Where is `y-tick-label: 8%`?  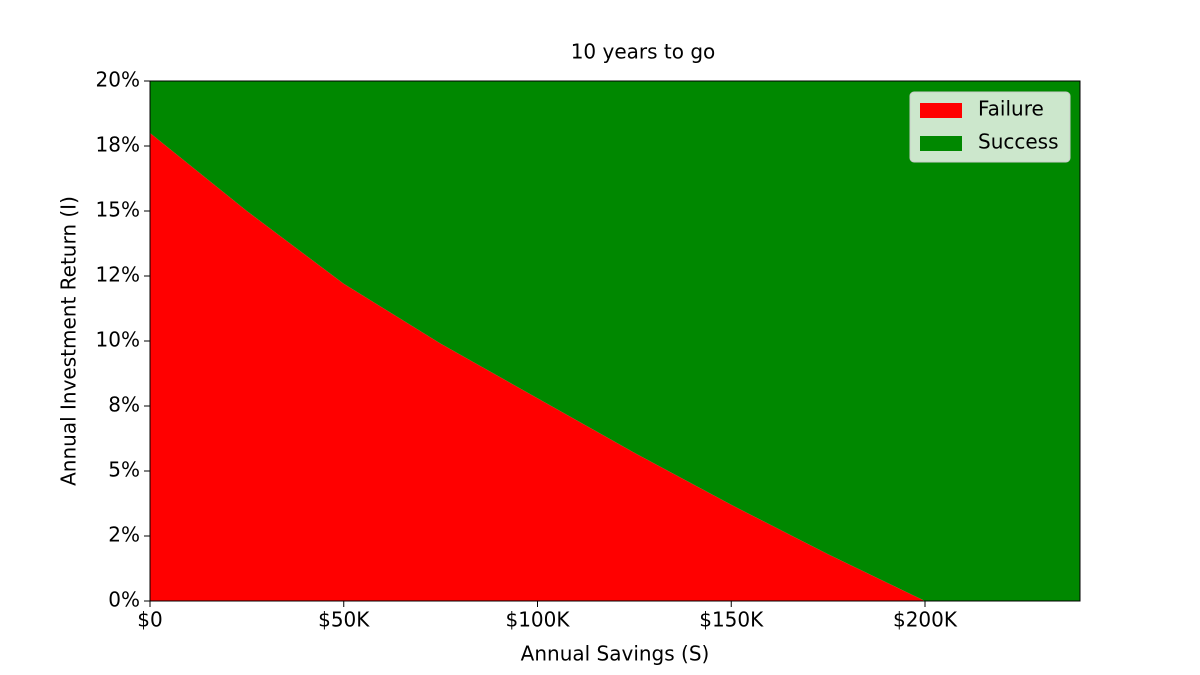 y-tick-label: 8% is located at coordinates (124, 405).